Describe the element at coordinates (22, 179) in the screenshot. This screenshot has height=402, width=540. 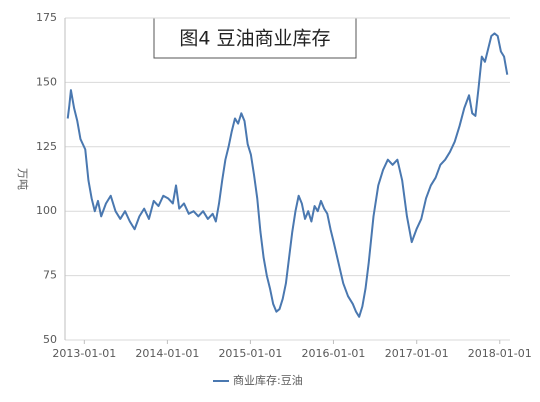
I see `y-axis-label: 万吨` at that location.